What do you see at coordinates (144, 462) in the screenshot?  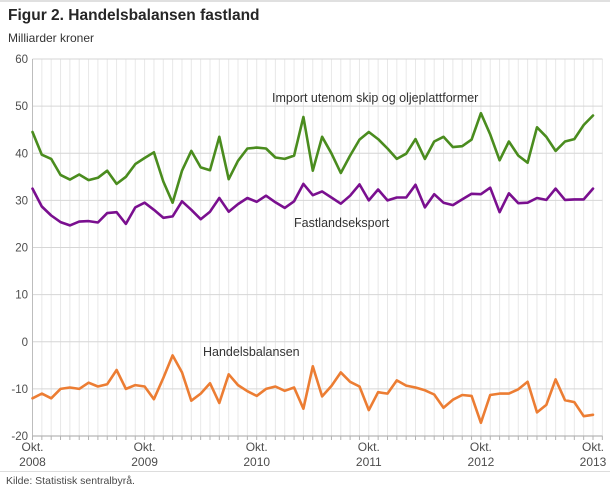 I see `x-axis-tick-label-year: 2009` at bounding box center [144, 462].